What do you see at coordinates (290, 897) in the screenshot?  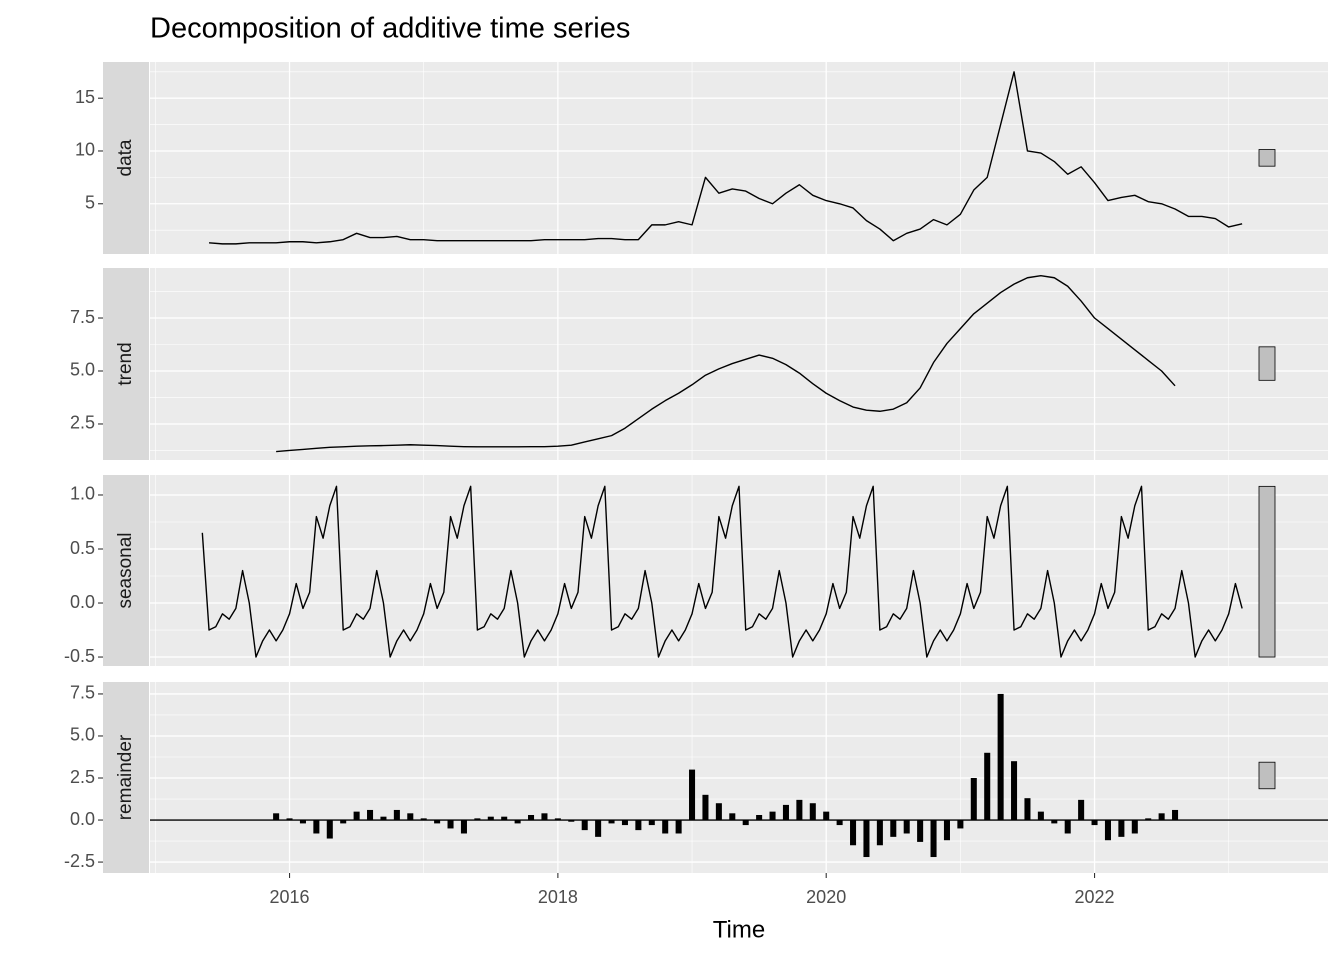 I see `x-tick-label: 2016` at bounding box center [290, 897].